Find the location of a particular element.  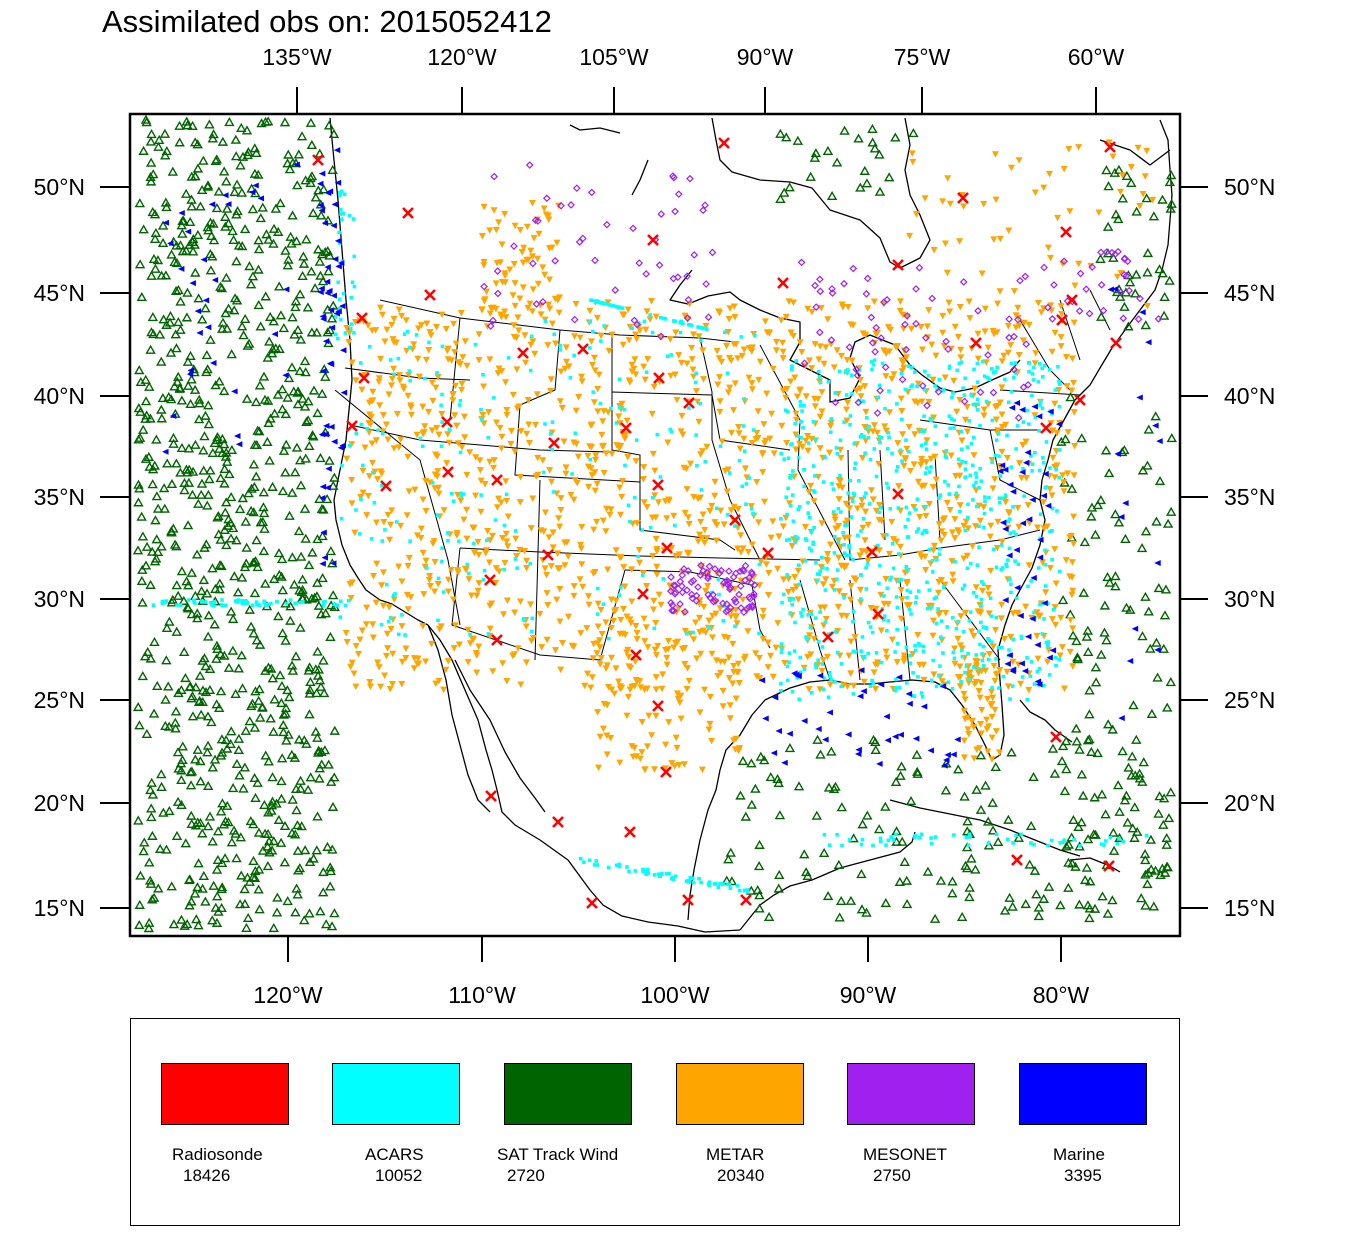

left-axis-label: 40°N is located at coordinates (59, 396).